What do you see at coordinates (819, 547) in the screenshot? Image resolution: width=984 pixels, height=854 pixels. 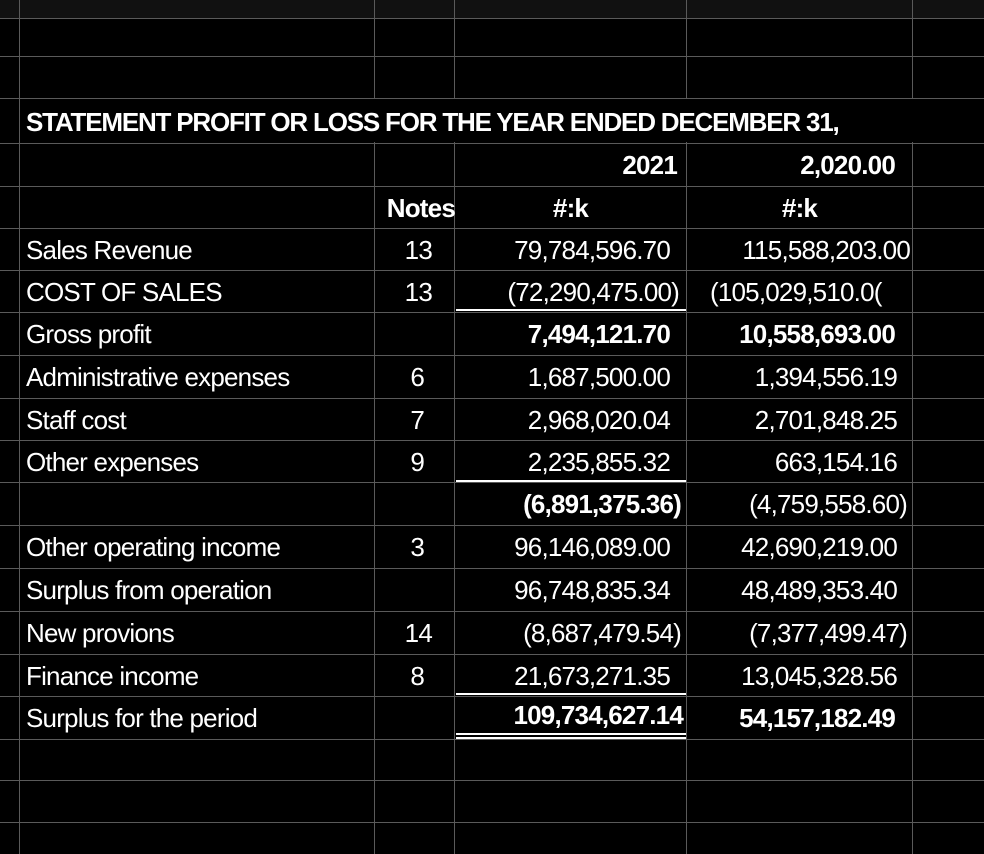 I see `row-prior-cell: 42,690,219.00` at bounding box center [819, 547].